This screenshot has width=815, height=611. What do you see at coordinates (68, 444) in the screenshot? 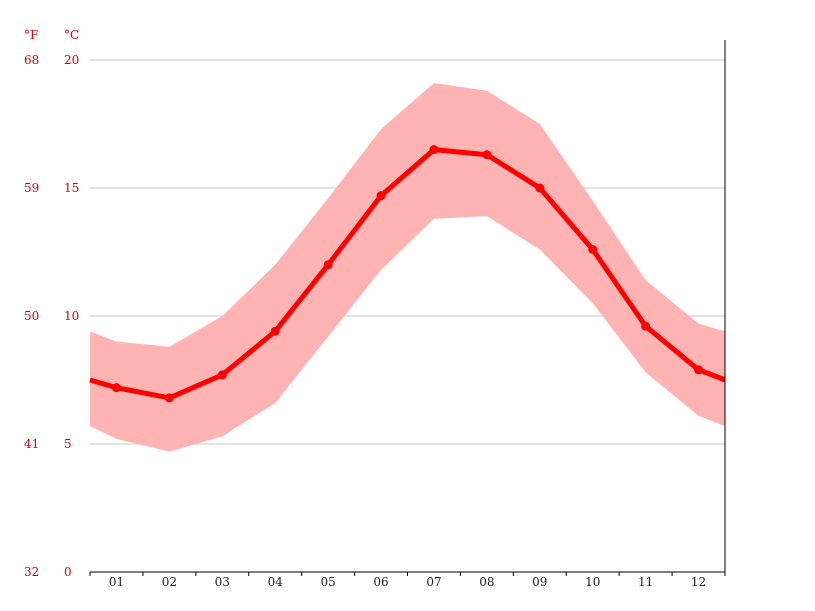
I see `celsius-tick-label: 5` at bounding box center [68, 444].